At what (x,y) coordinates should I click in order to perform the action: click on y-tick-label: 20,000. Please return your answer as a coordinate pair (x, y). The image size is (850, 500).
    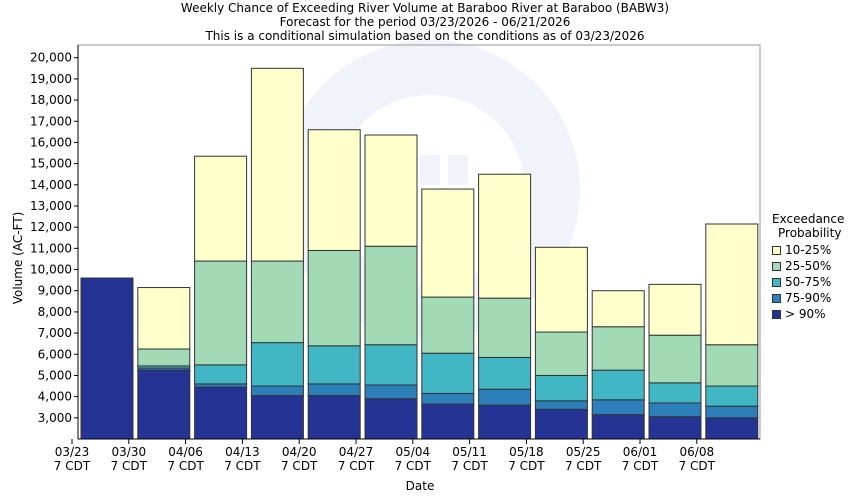
    Looking at the image, I should click on (51, 58).